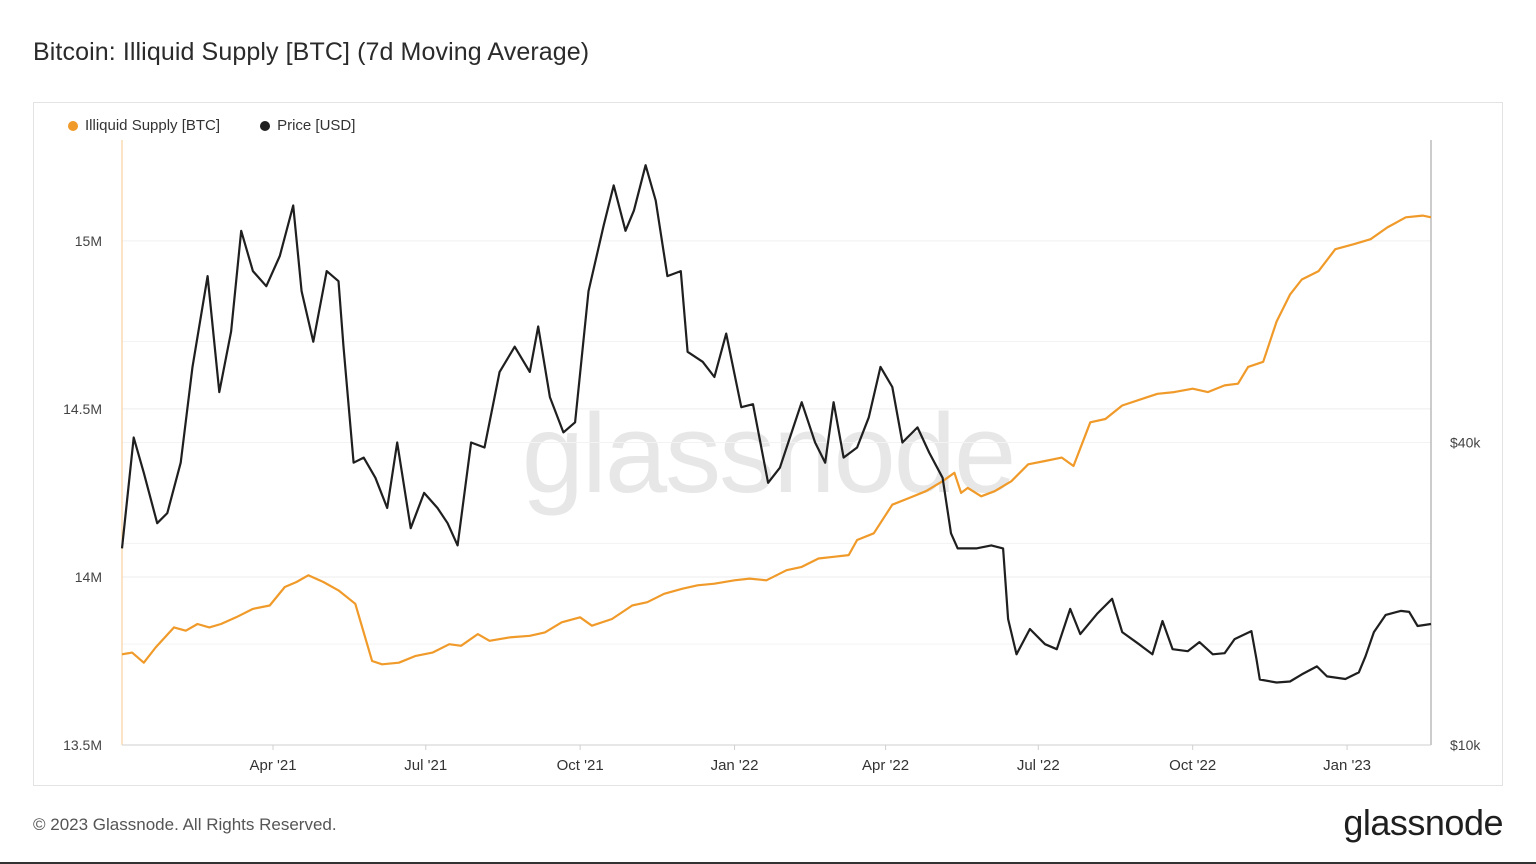  Describe the element at coordinates (316, 125) in the screenshot. I see `legend-label-price: Price [USD]` at that location.